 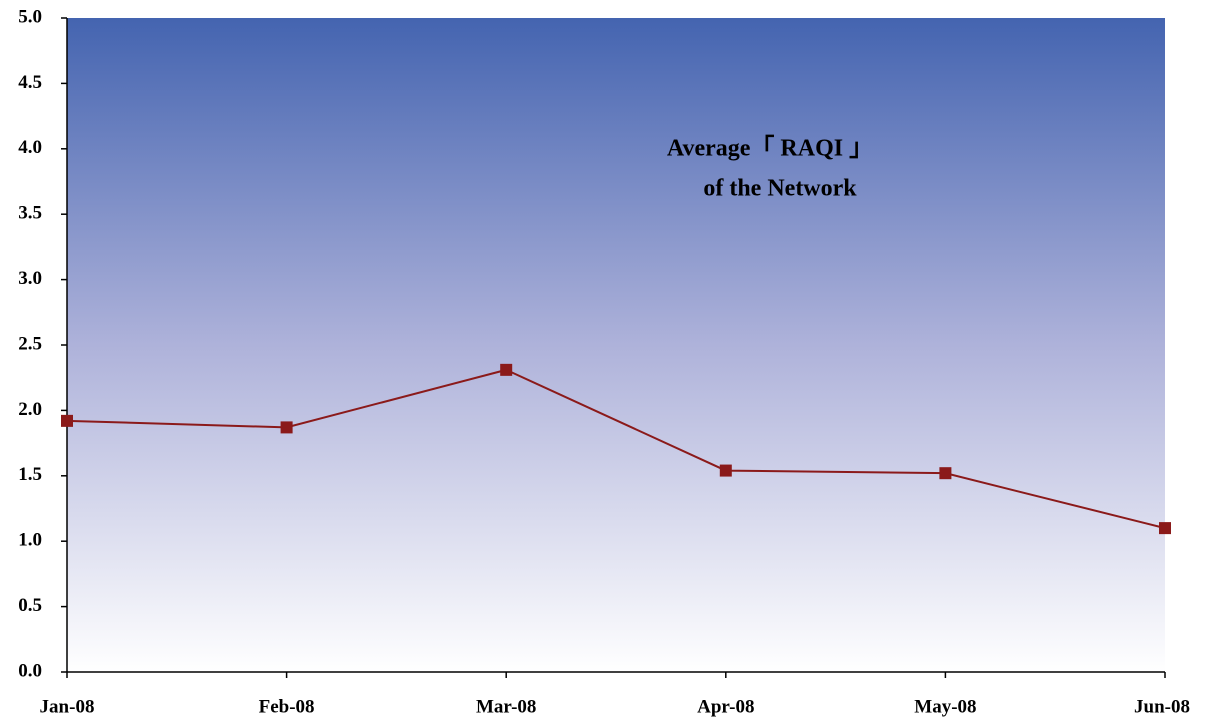 What do you see at coordinates (1162, 706) in the screenshot?
I see `x-tick-label: Jun-08` at bounding box center [1162, 706].